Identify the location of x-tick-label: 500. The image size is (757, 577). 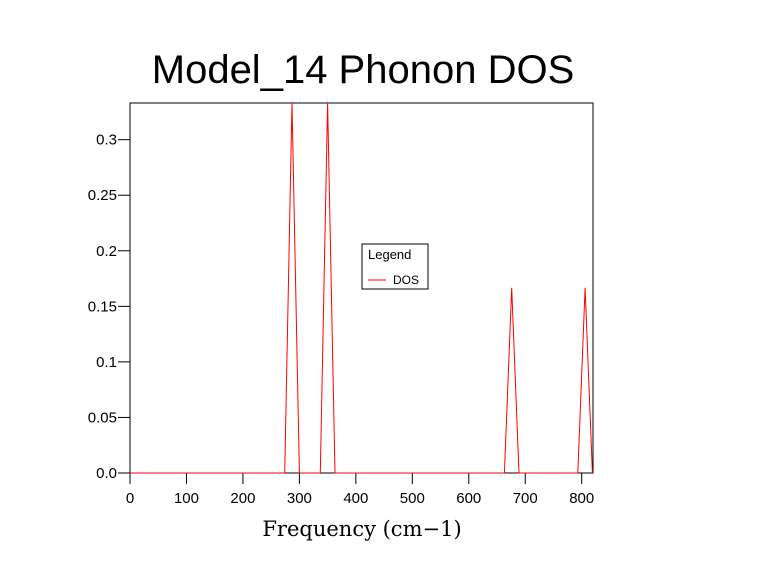
(412, 498).